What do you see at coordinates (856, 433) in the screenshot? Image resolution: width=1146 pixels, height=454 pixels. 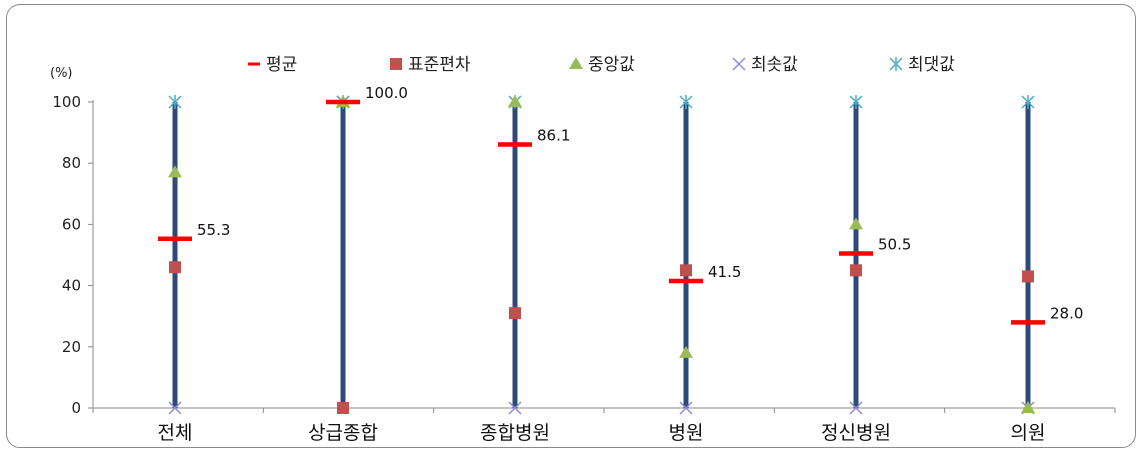 I see `x-category-label: 정신병원` at bounding box center [856, 433].